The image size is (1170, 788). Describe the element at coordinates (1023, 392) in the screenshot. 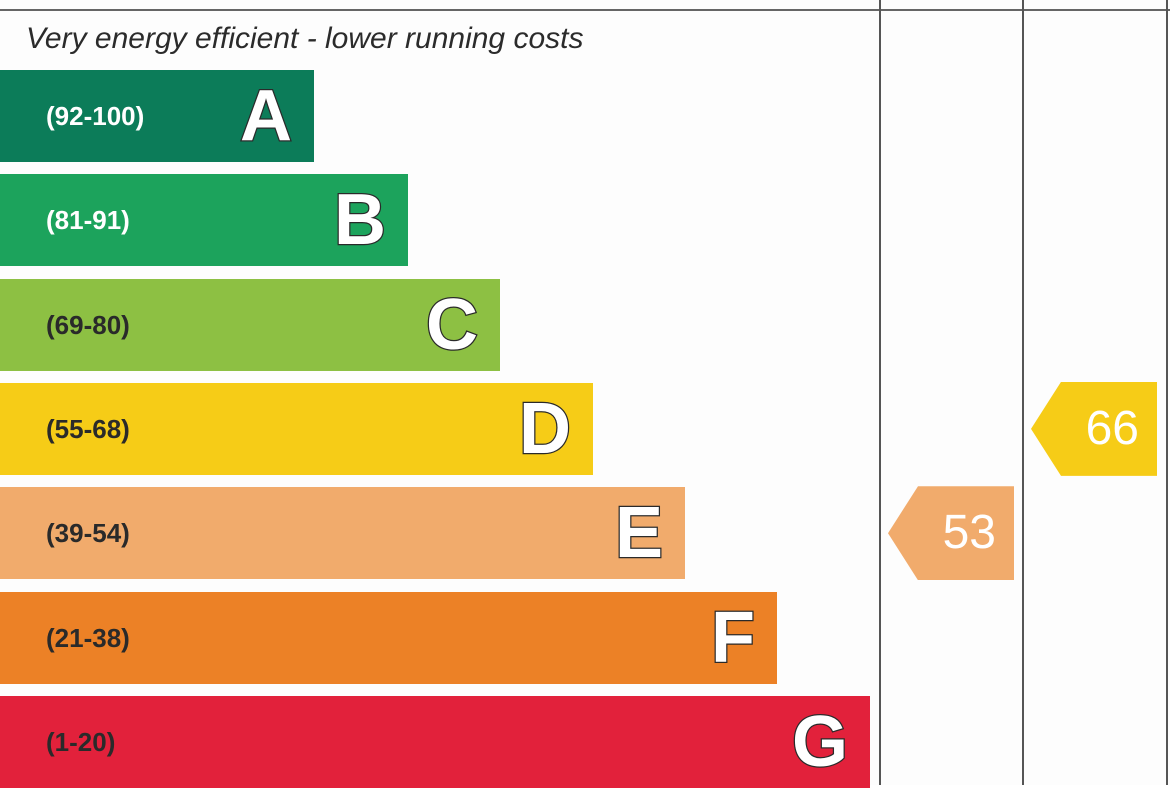

I see `column-divider-middle` at that location.